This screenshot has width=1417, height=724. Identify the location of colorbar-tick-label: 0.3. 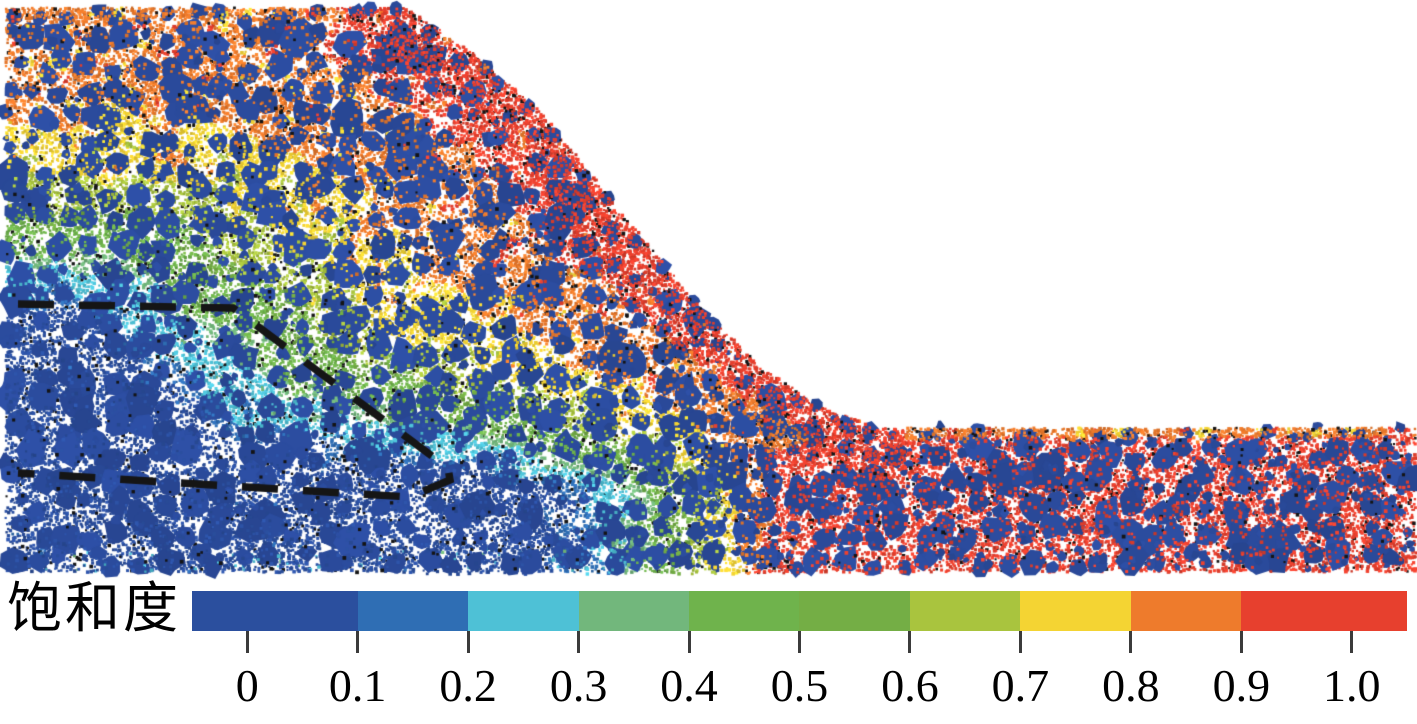
(578, 685).